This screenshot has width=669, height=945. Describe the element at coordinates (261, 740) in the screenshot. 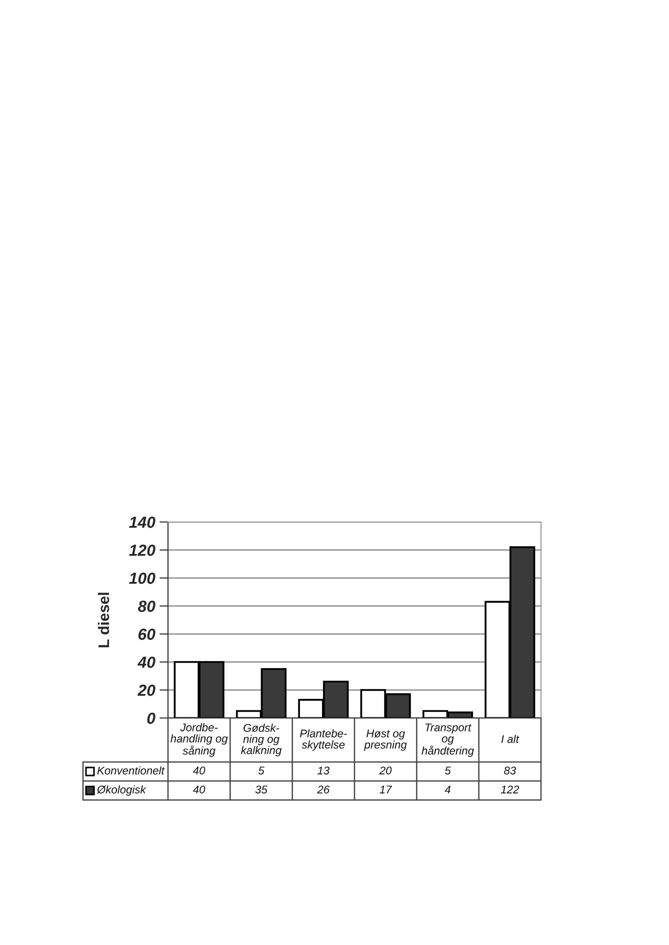

I see `x-tick-label: Gødsk- ning og kalkning` at that location.